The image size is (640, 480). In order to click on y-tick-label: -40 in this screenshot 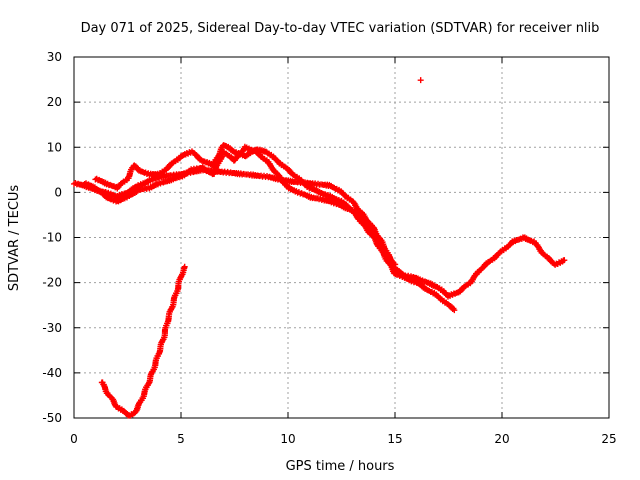, I will do `click(52, 373)`.